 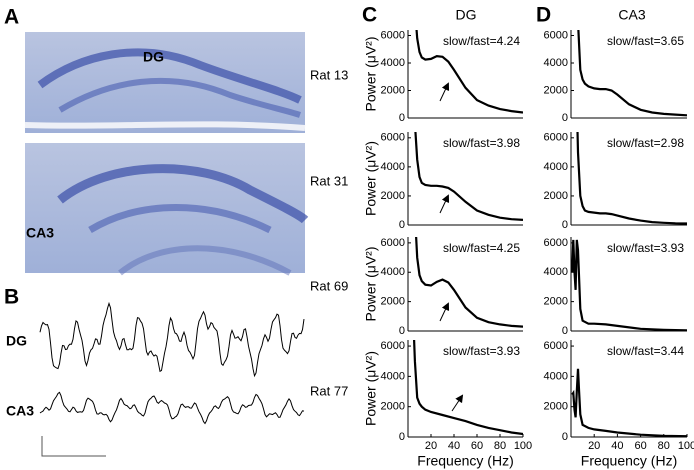 What do you see at coordinates (329, 390) in the screenshot?
I see `row-label: Rat 77` at bounding box center [329, 390].